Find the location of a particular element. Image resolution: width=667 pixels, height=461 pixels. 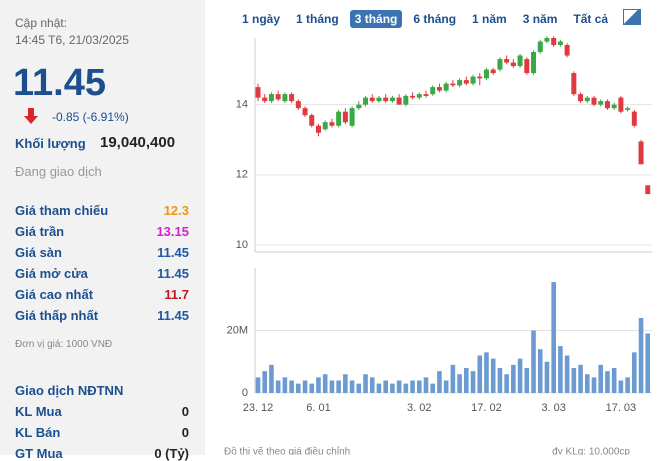

price-label: Giá tham chiếu is located at coordinates (62, 210).